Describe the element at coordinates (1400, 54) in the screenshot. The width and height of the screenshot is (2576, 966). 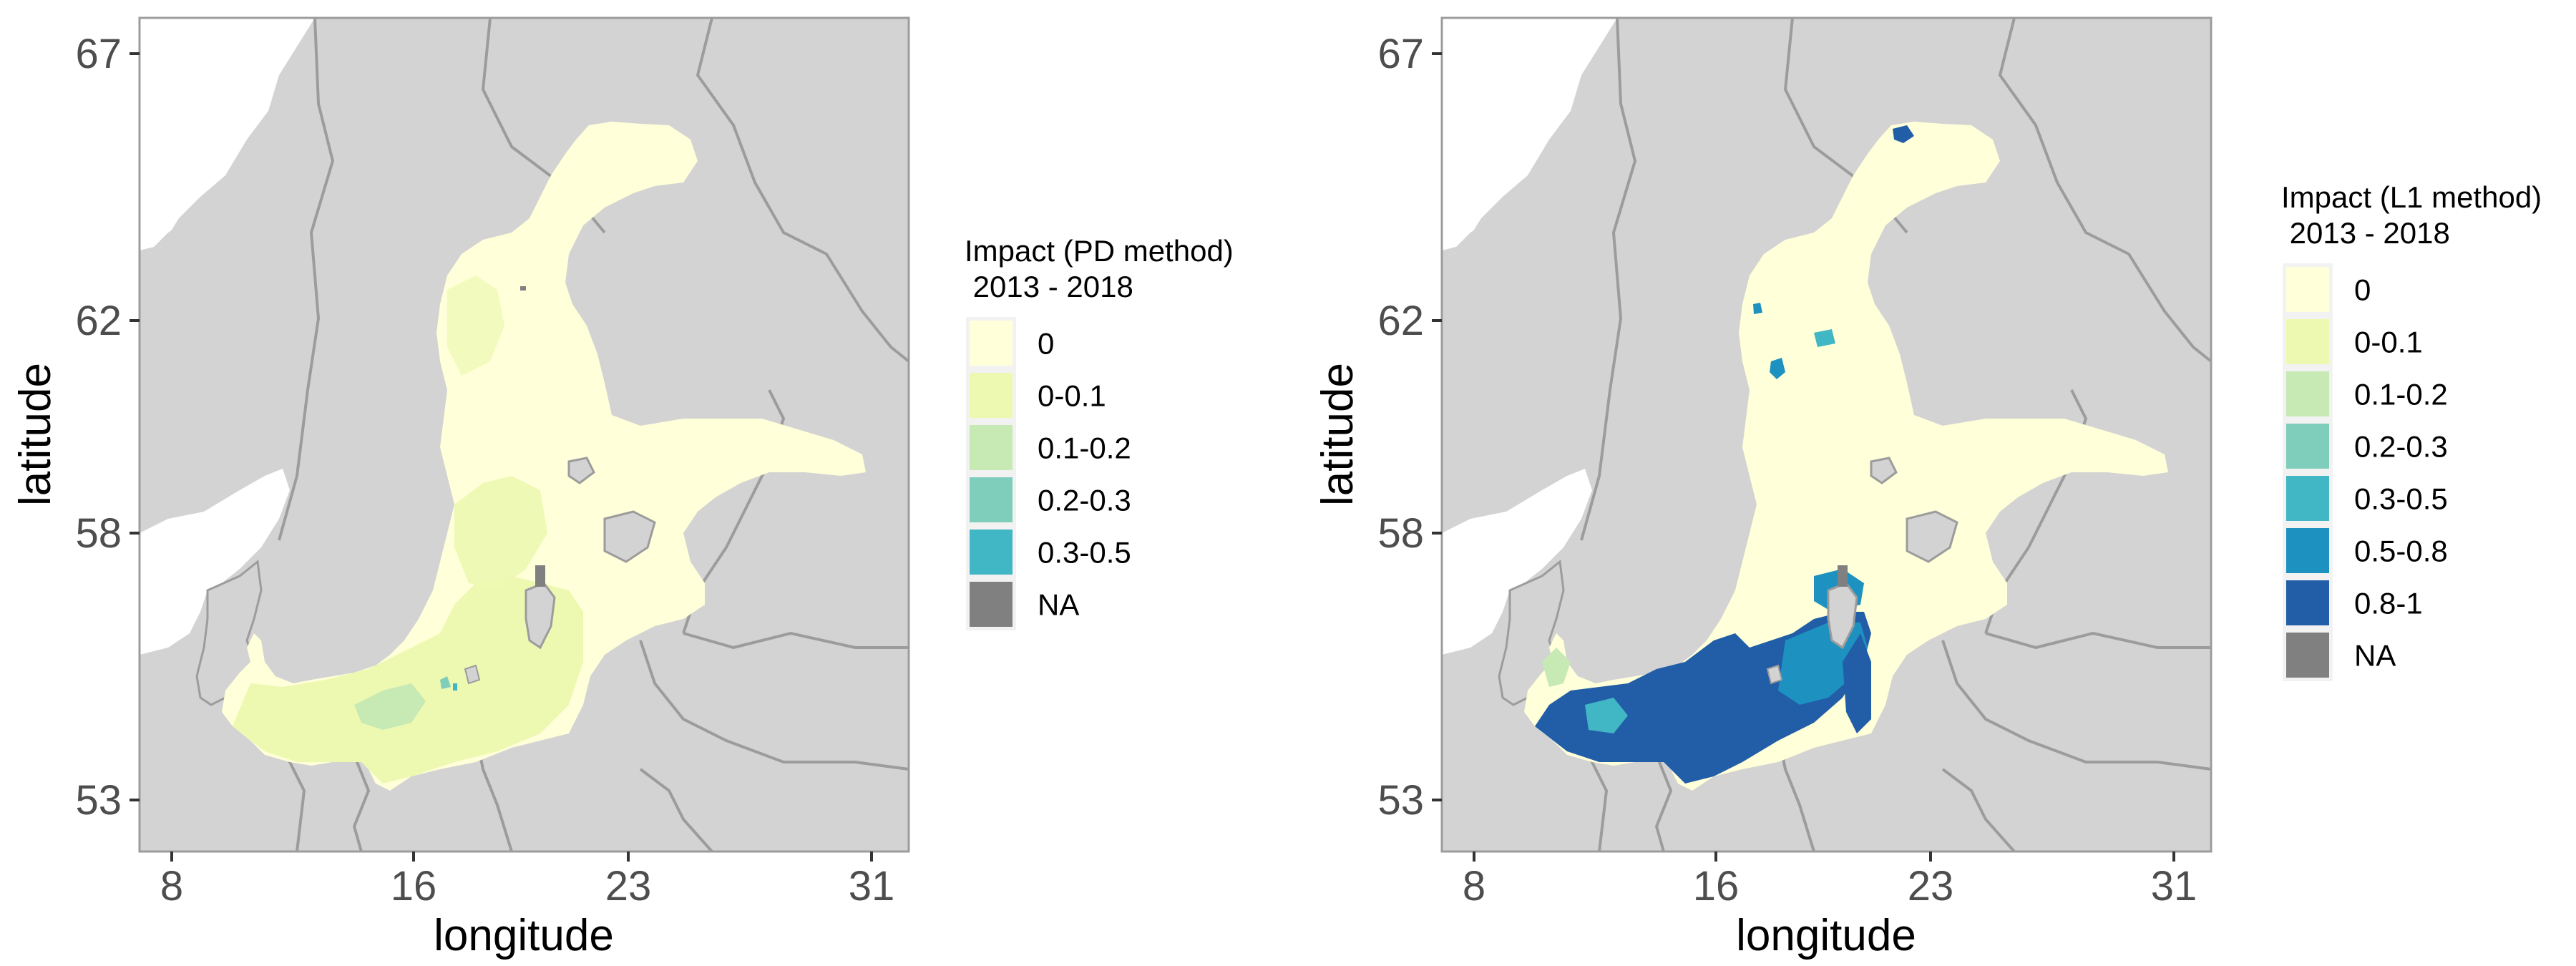
I see `l1-y-tick-67: 67` at that location.